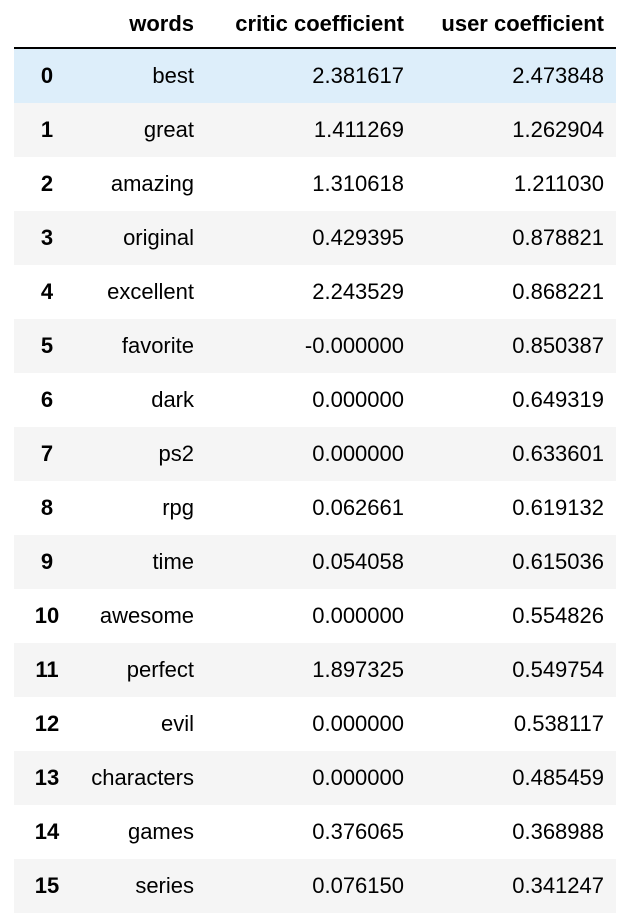 This screenshot has height=913, width=628. I want to click on table-row: 4 excellent 2.243529 0.868221, so click(315, 292).